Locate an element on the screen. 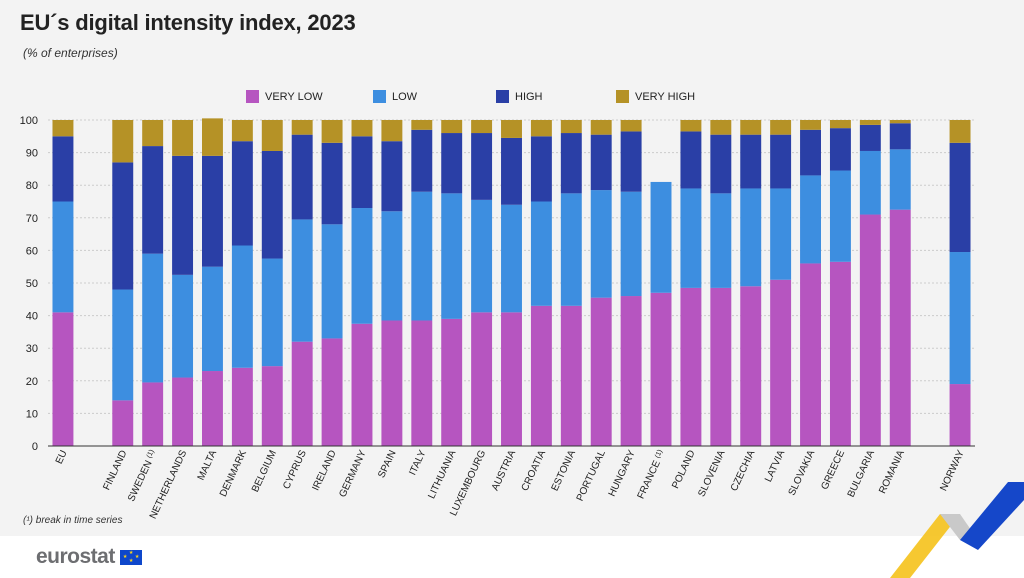 The height and width of the screenshot is (578, 1024). legend: VERY LOW LOW HIGH VERY HIGH is located at coordinates (512, 99).